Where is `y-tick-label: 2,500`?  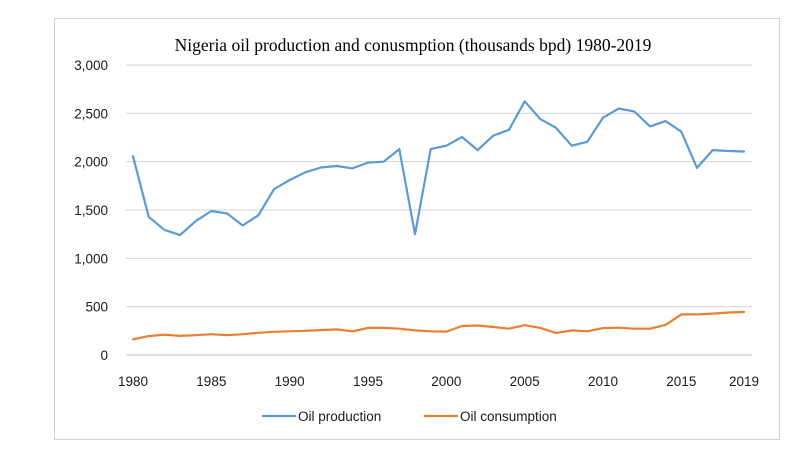 y-tick-label: 2,500 is located at coordinates (91, 113).